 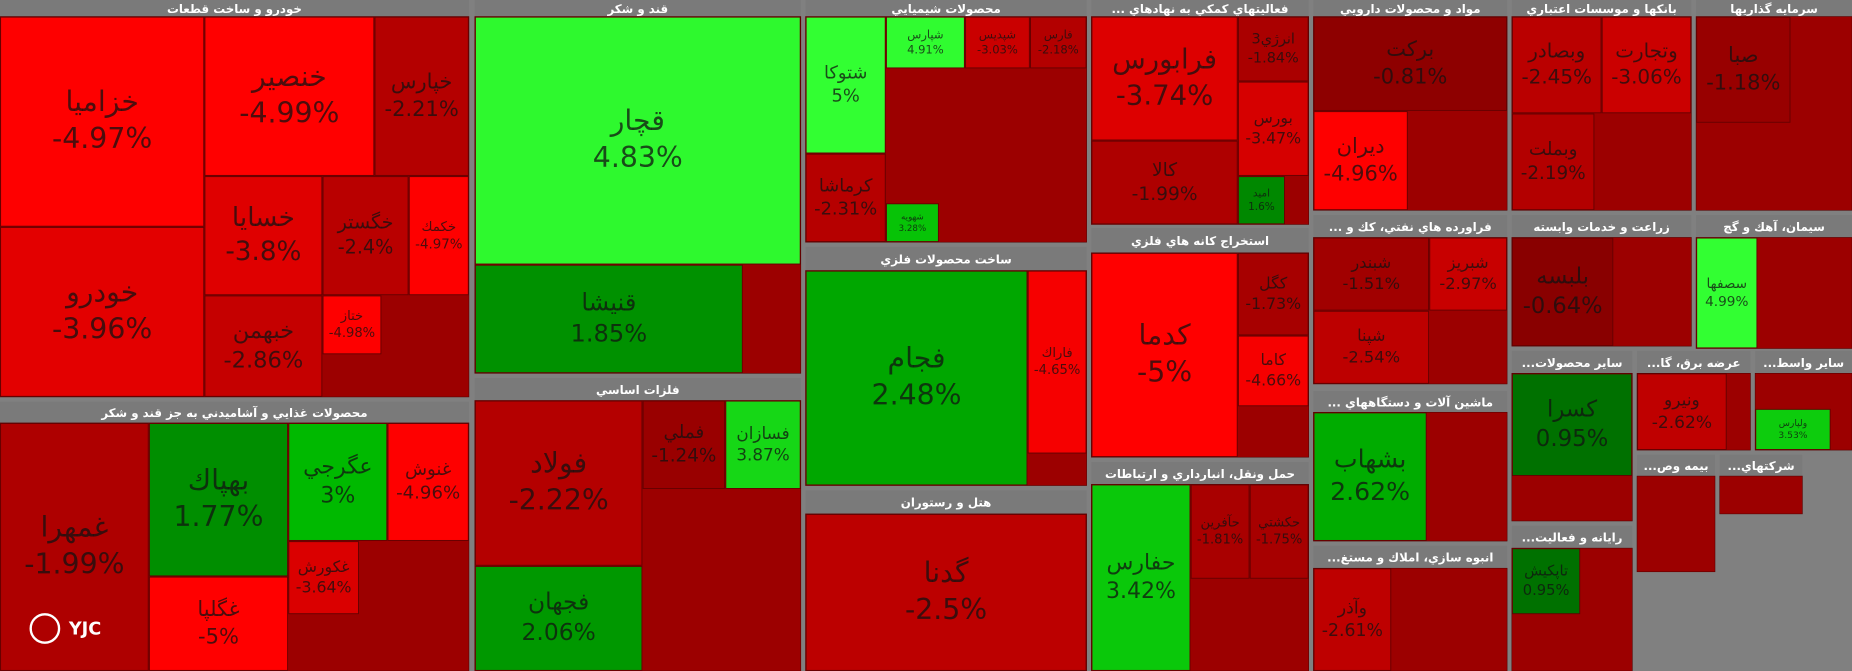 What do you see at coordinates (45, 628) in the screenshot?
I see `logo-mark` at bounding box center [45, 628].